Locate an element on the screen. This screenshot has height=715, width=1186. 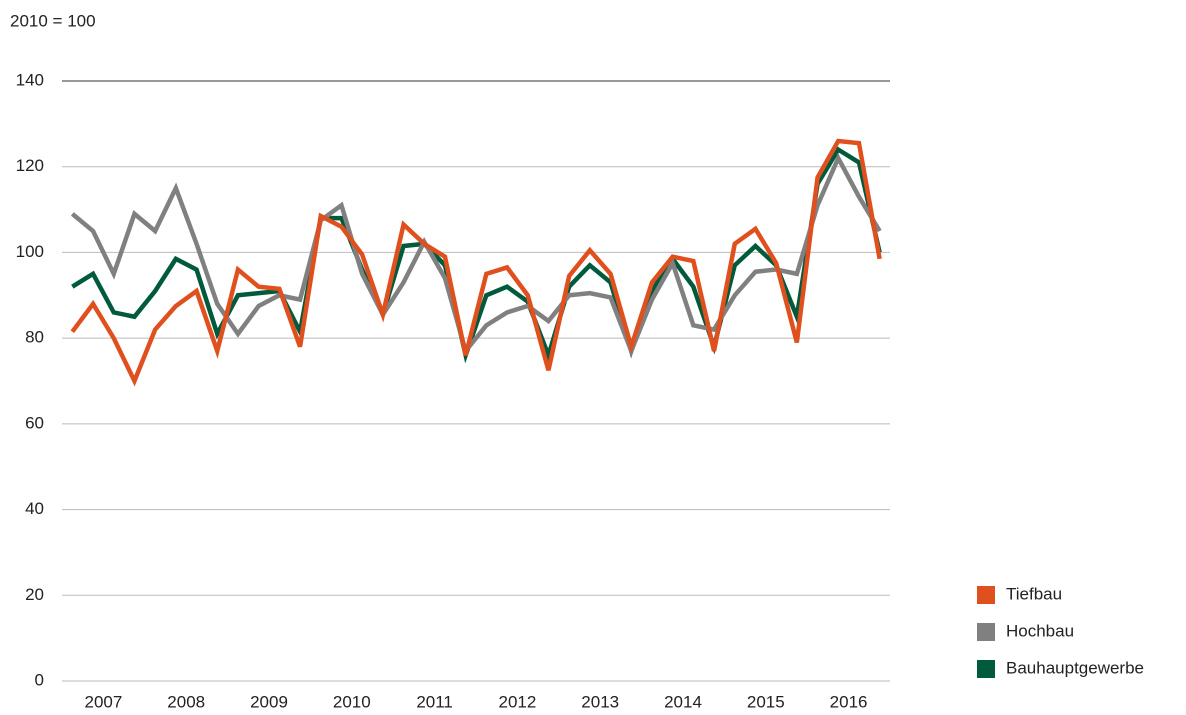
y-tick-label: 0 is located at coordinates (39, 679).